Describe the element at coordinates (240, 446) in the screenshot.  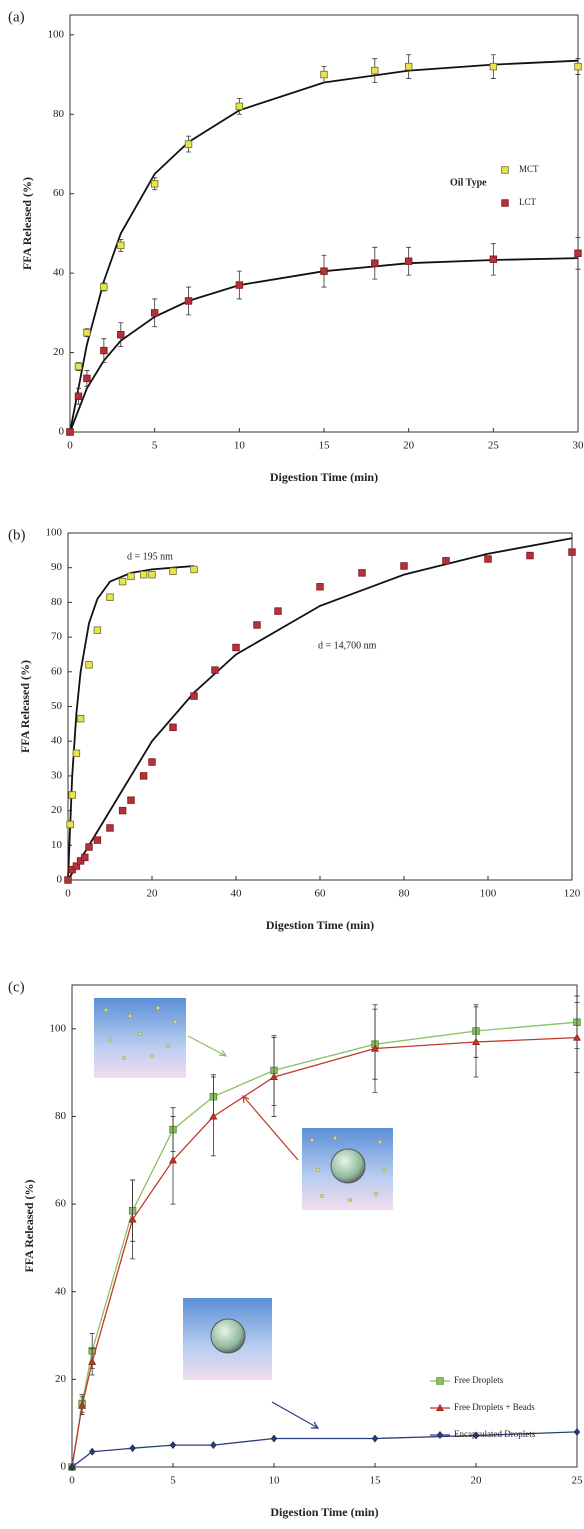
I see `x-tick-label: 10` at that location.